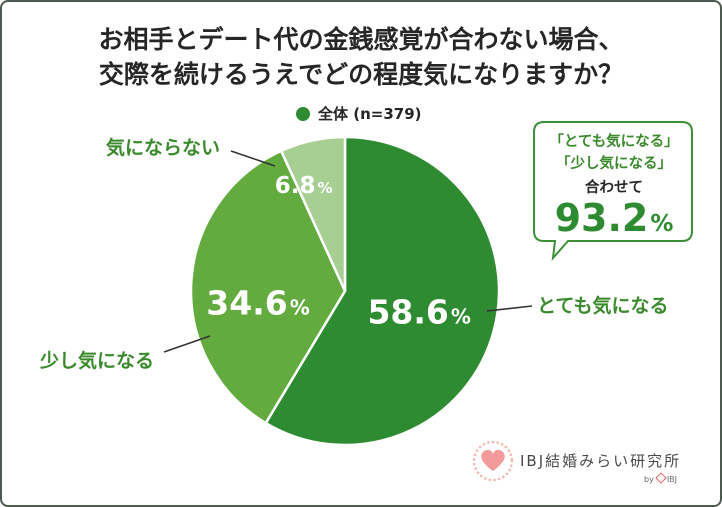 The height and width of the screenshot is (507, 722). Describe the element at coordinates (614, 188) in the screenshot. I see `callout-line-3: 合わせて` at that location.